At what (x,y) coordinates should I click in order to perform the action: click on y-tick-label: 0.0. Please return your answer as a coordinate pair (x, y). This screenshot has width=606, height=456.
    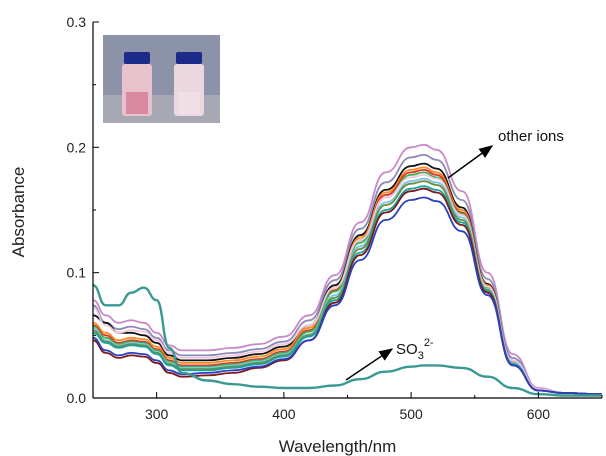
    Looking at the image, I should click on (77, 398).